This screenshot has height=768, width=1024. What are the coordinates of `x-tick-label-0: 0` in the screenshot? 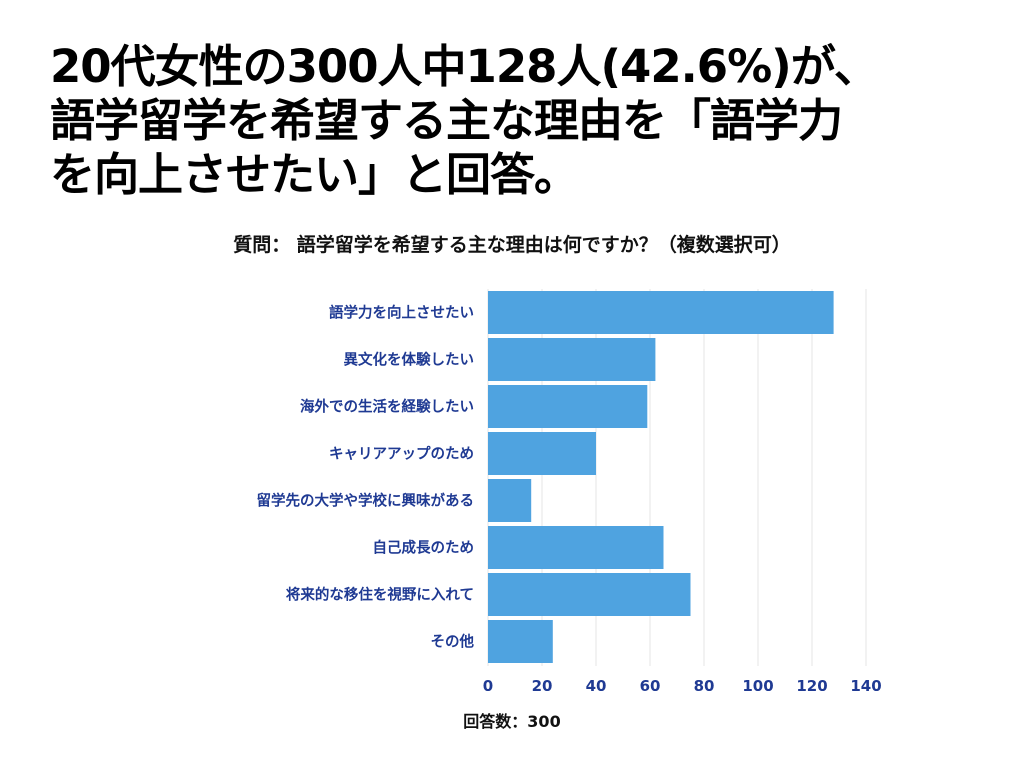 It's located at (488, 686).